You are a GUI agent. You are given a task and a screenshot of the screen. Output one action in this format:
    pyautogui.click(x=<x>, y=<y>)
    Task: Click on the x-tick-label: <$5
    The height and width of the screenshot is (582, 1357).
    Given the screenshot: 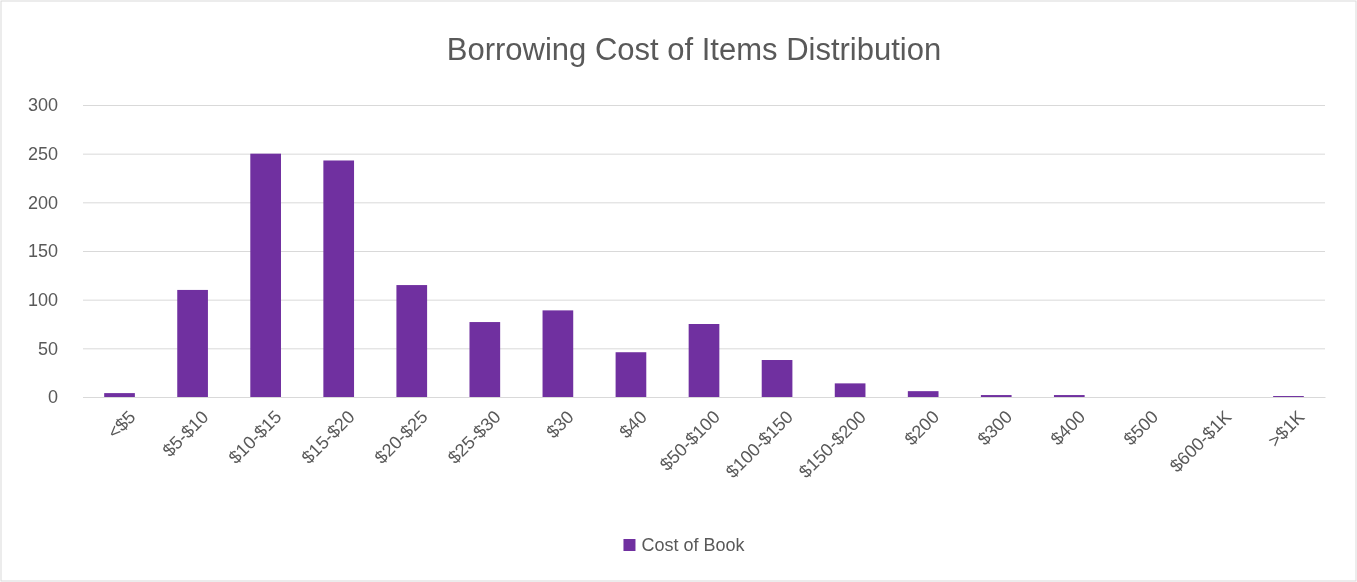 What is the action you would take?
    pyautogui.click(x=121, y=424)
    